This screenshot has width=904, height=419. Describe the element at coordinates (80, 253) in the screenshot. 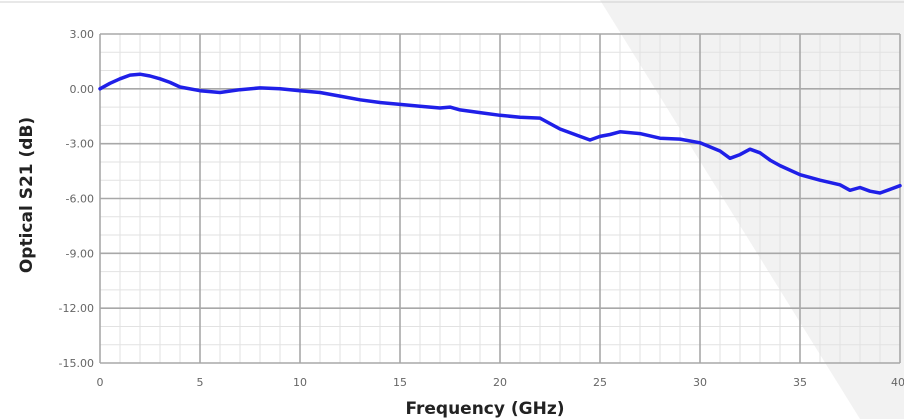

I see `y-tick-label: -9.00` at that location.